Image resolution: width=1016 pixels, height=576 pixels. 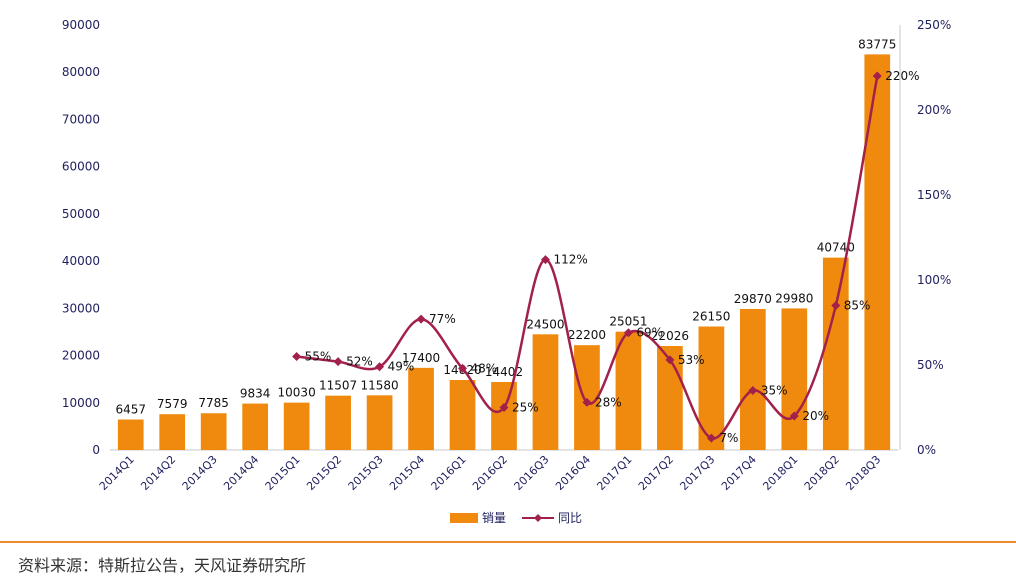 What do you see at coordinates (172, 404) in the screenshot?
I see `bar-value-label: 7579` at bounding box center [172, 404].